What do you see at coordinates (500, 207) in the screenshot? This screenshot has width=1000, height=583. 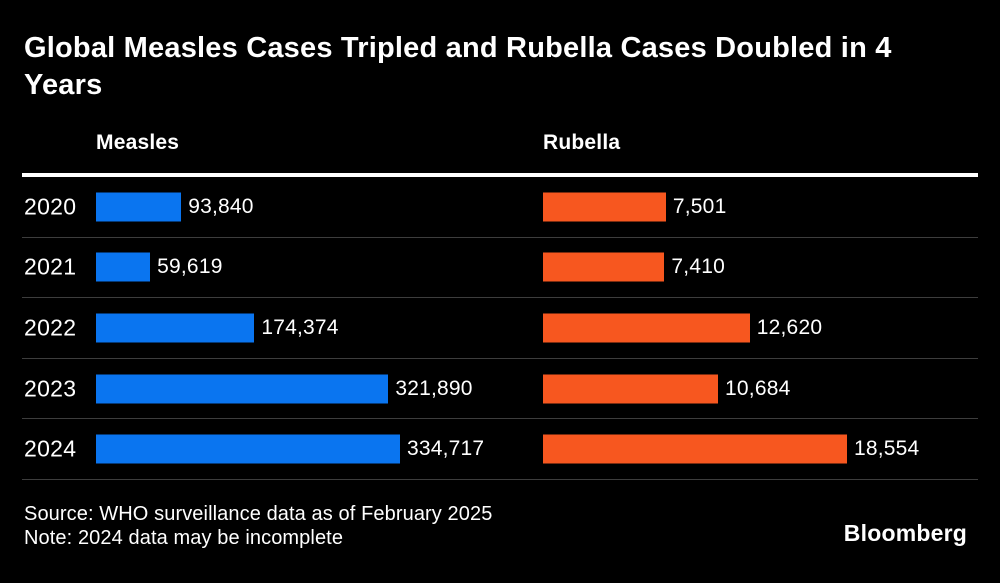 I see `table-row: 2020 93,840 7,501` at bounding box center [500, 207].